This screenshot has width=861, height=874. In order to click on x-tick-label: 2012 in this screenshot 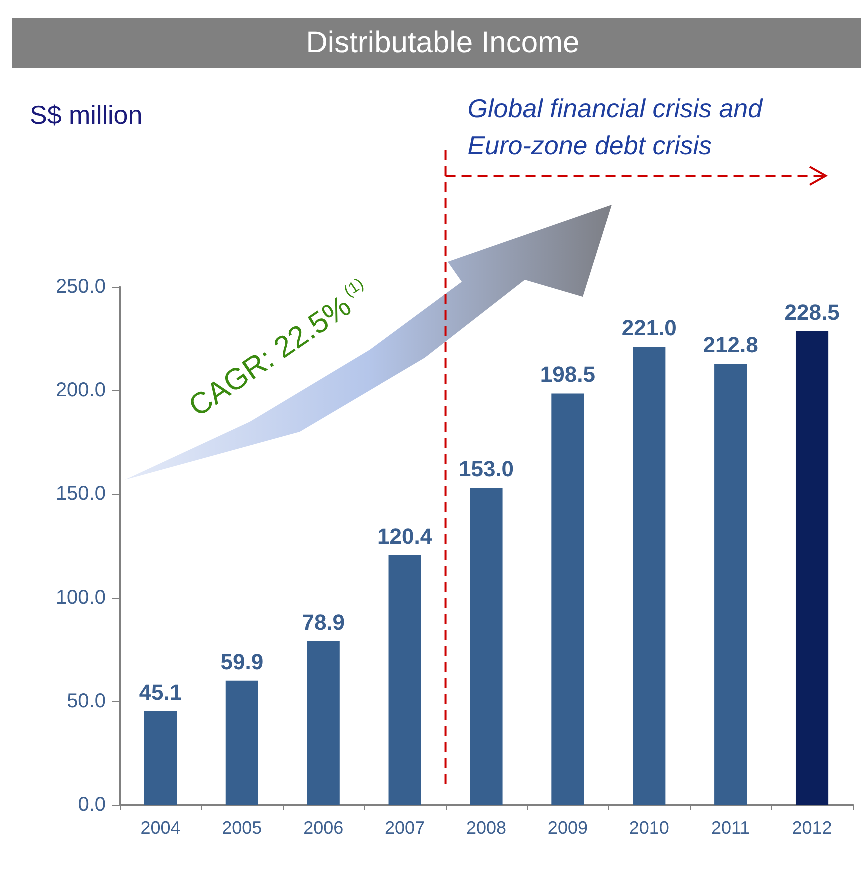, I will do `click(812, 828)`.